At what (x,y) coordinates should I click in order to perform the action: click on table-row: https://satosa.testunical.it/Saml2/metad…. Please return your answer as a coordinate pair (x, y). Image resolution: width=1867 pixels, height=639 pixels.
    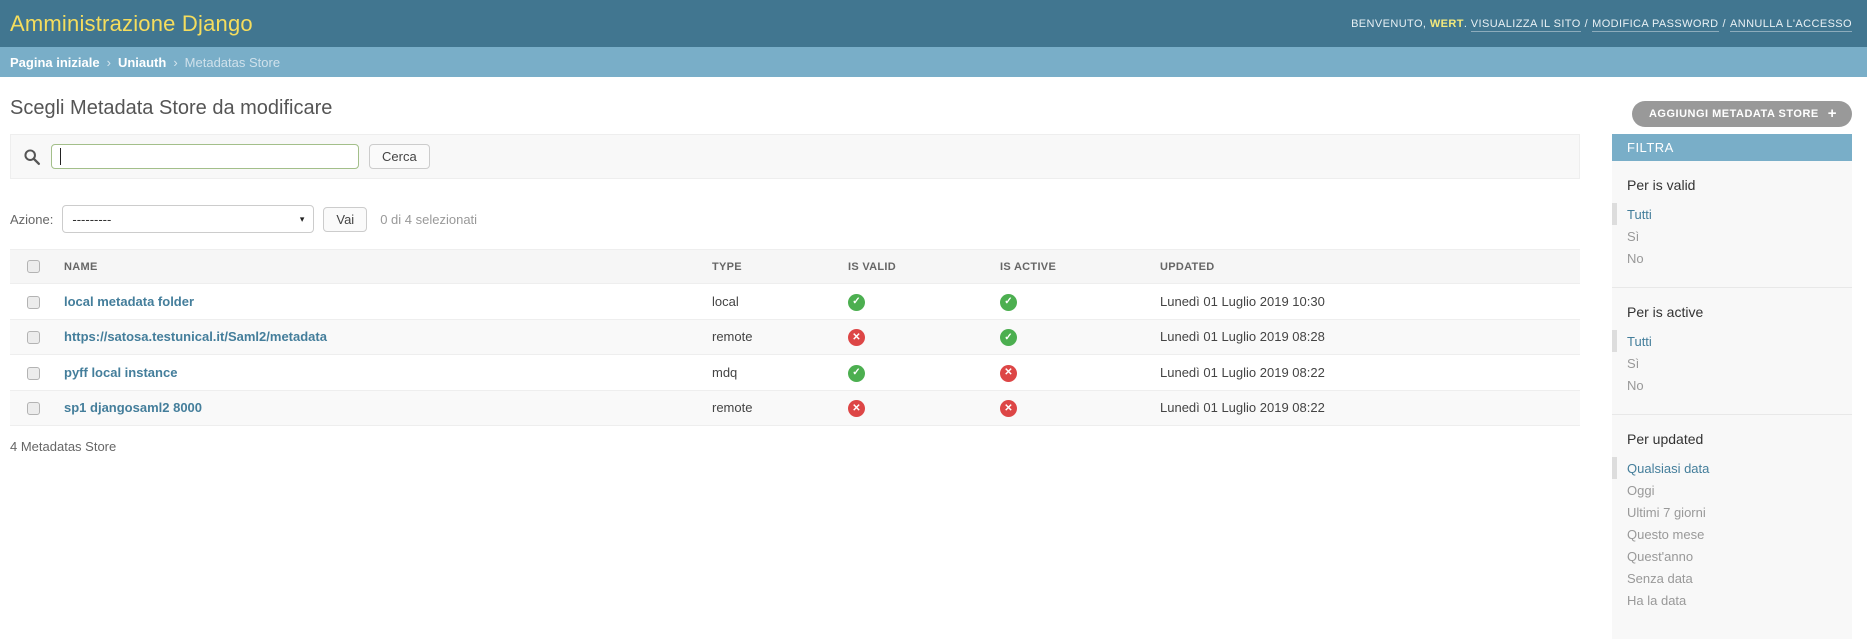
    Looking at the image, I should click on (795, 337).